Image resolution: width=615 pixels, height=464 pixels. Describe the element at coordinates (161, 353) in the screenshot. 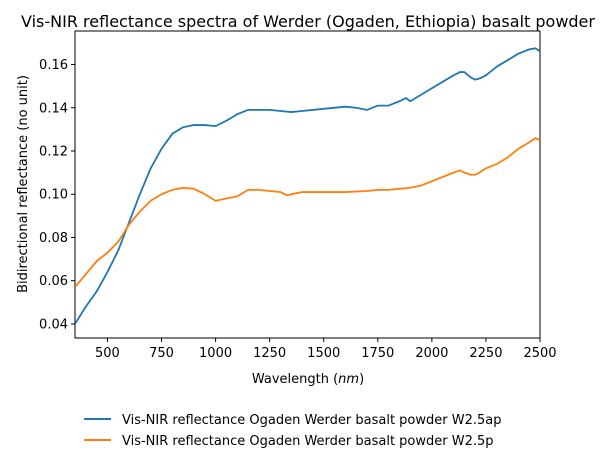

I see `x-tick-label: 750` at that location.